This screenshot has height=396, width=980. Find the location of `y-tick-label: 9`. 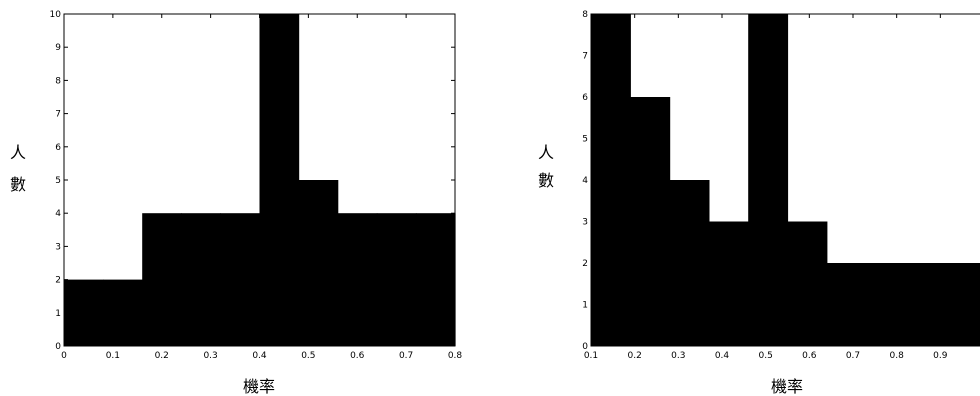

y-tick-label: 9 is located at coordinates (58, 48).